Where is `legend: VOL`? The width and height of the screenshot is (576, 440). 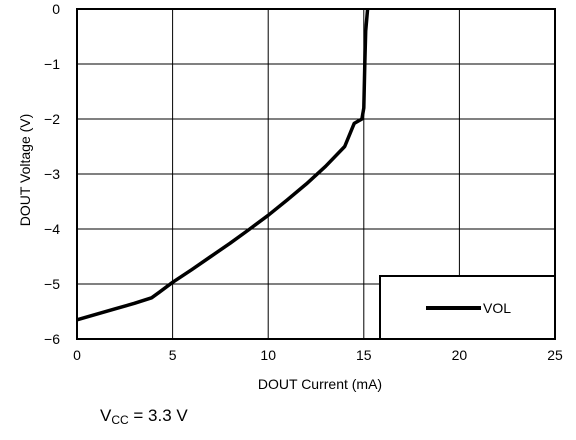 legend: VOL is located at coordinates (467, 307).